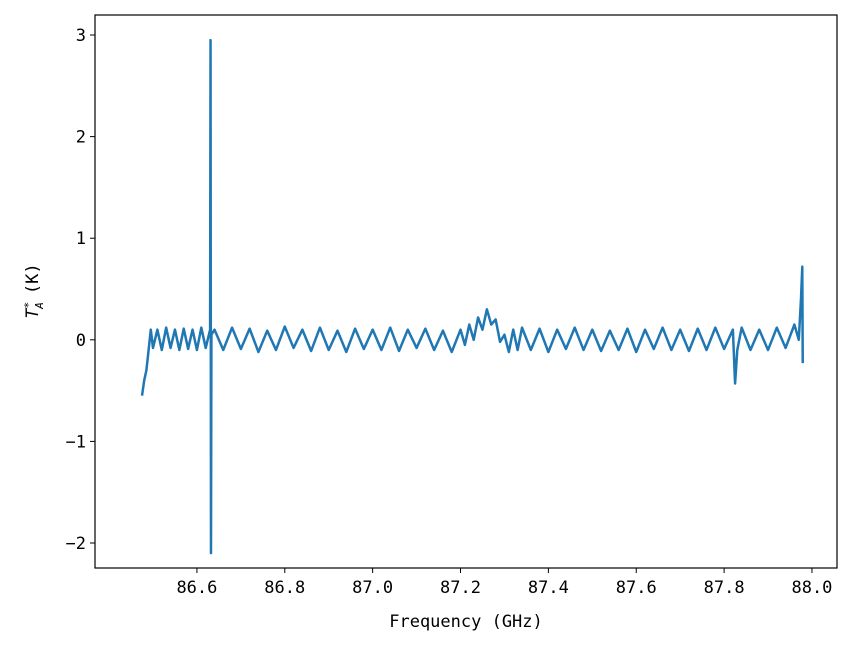  I want to click on x-tick-label: 86.8, so click(284, 588).